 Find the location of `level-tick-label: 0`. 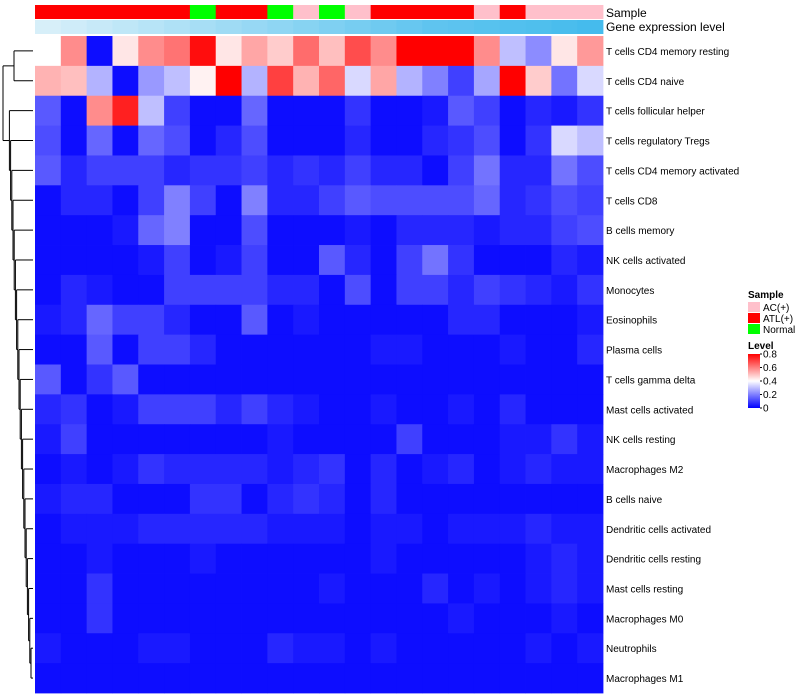

level-tick-label: 0 is located at coordinates (766, 409).